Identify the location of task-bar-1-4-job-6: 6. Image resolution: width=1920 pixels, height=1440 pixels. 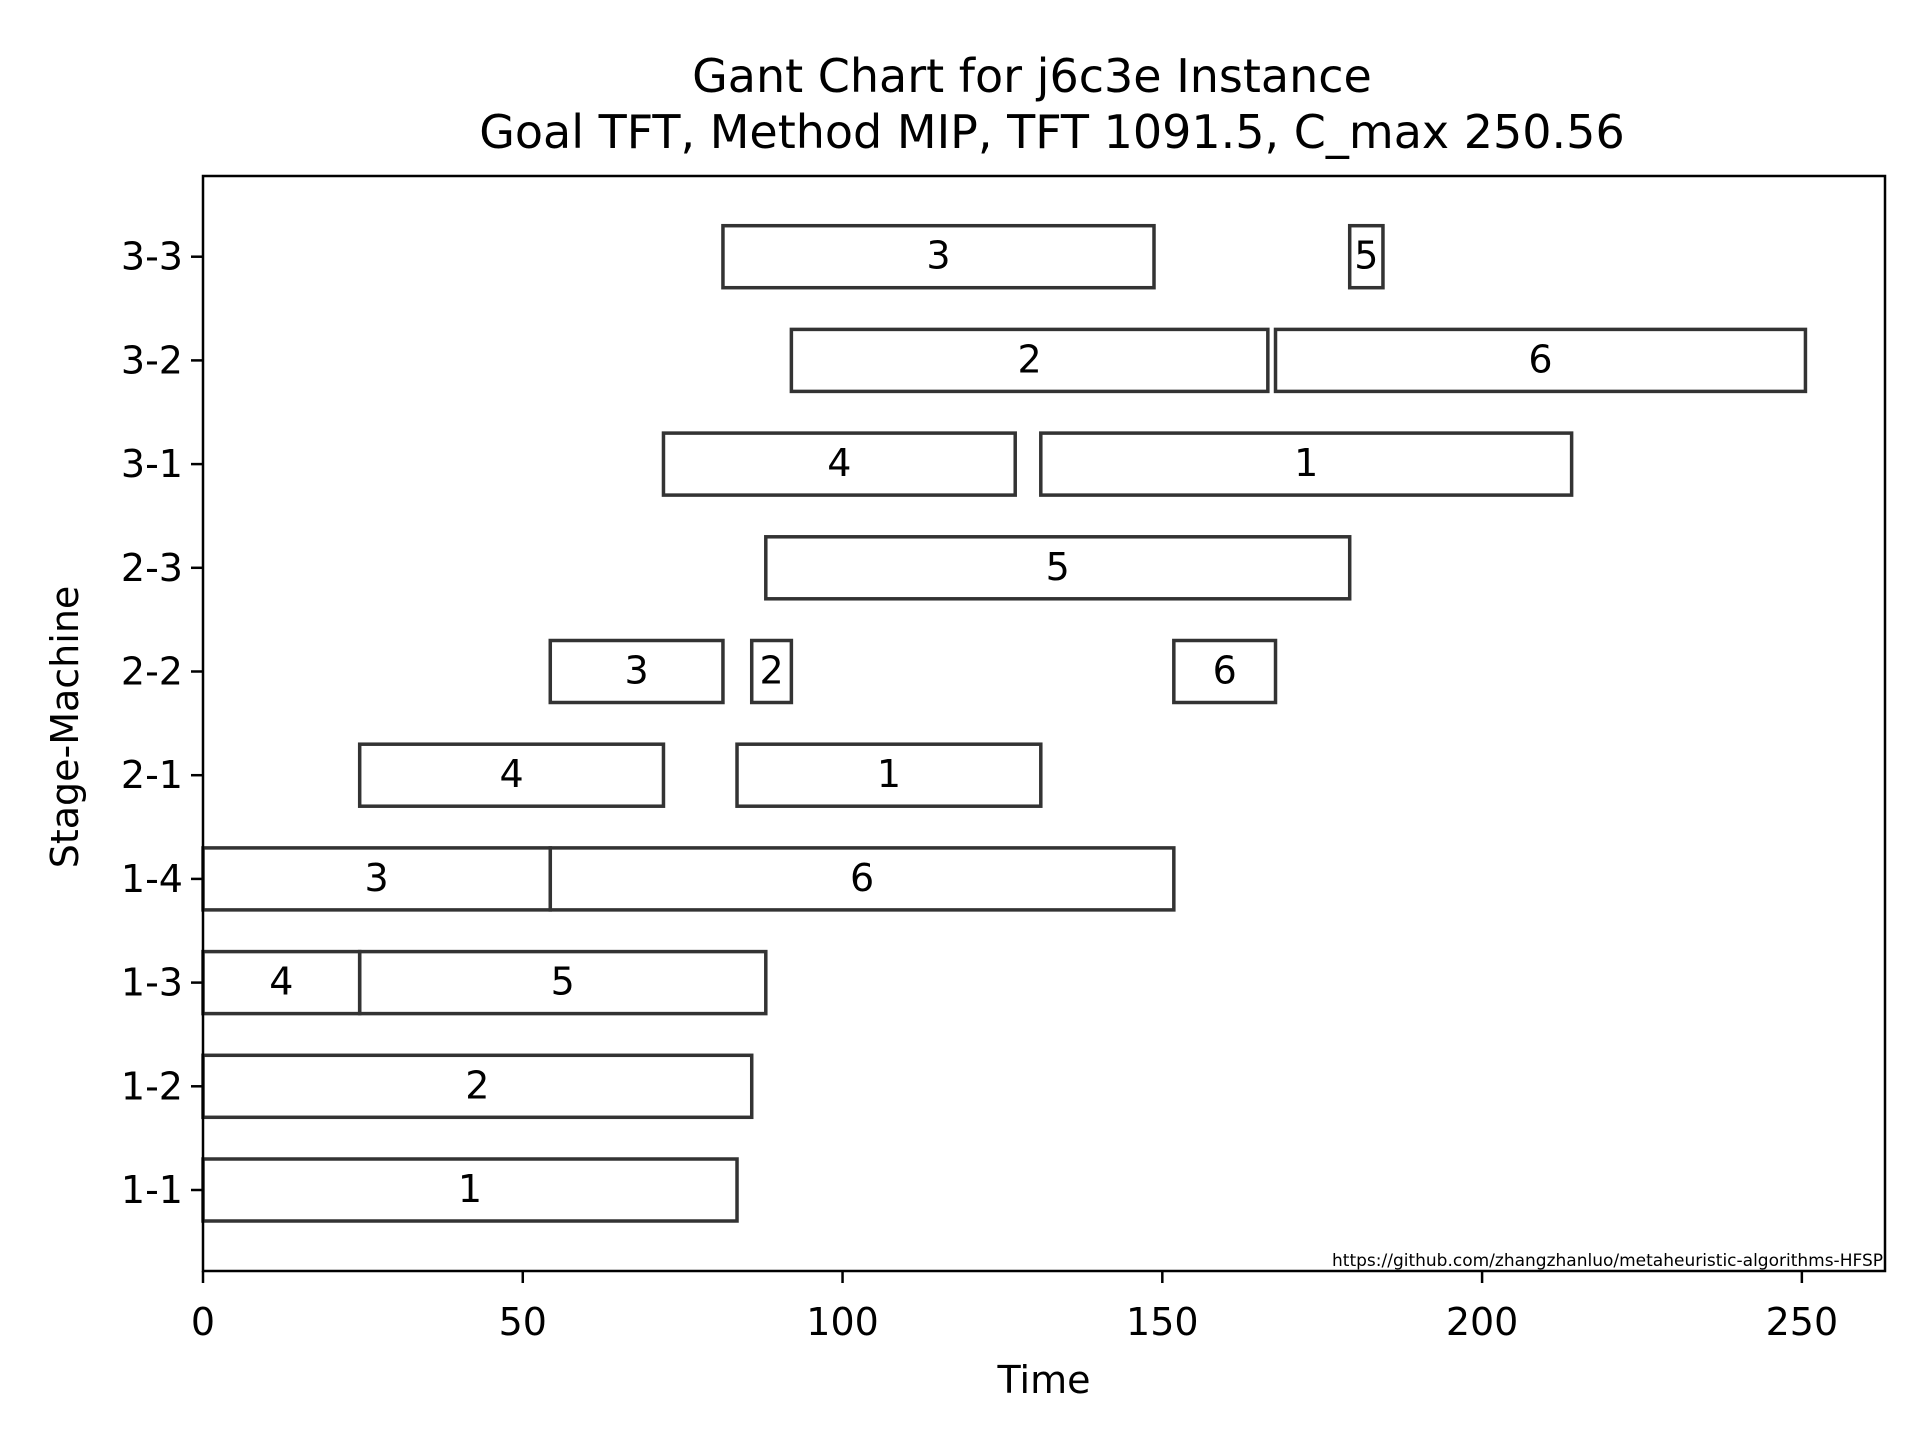
(862, 879).